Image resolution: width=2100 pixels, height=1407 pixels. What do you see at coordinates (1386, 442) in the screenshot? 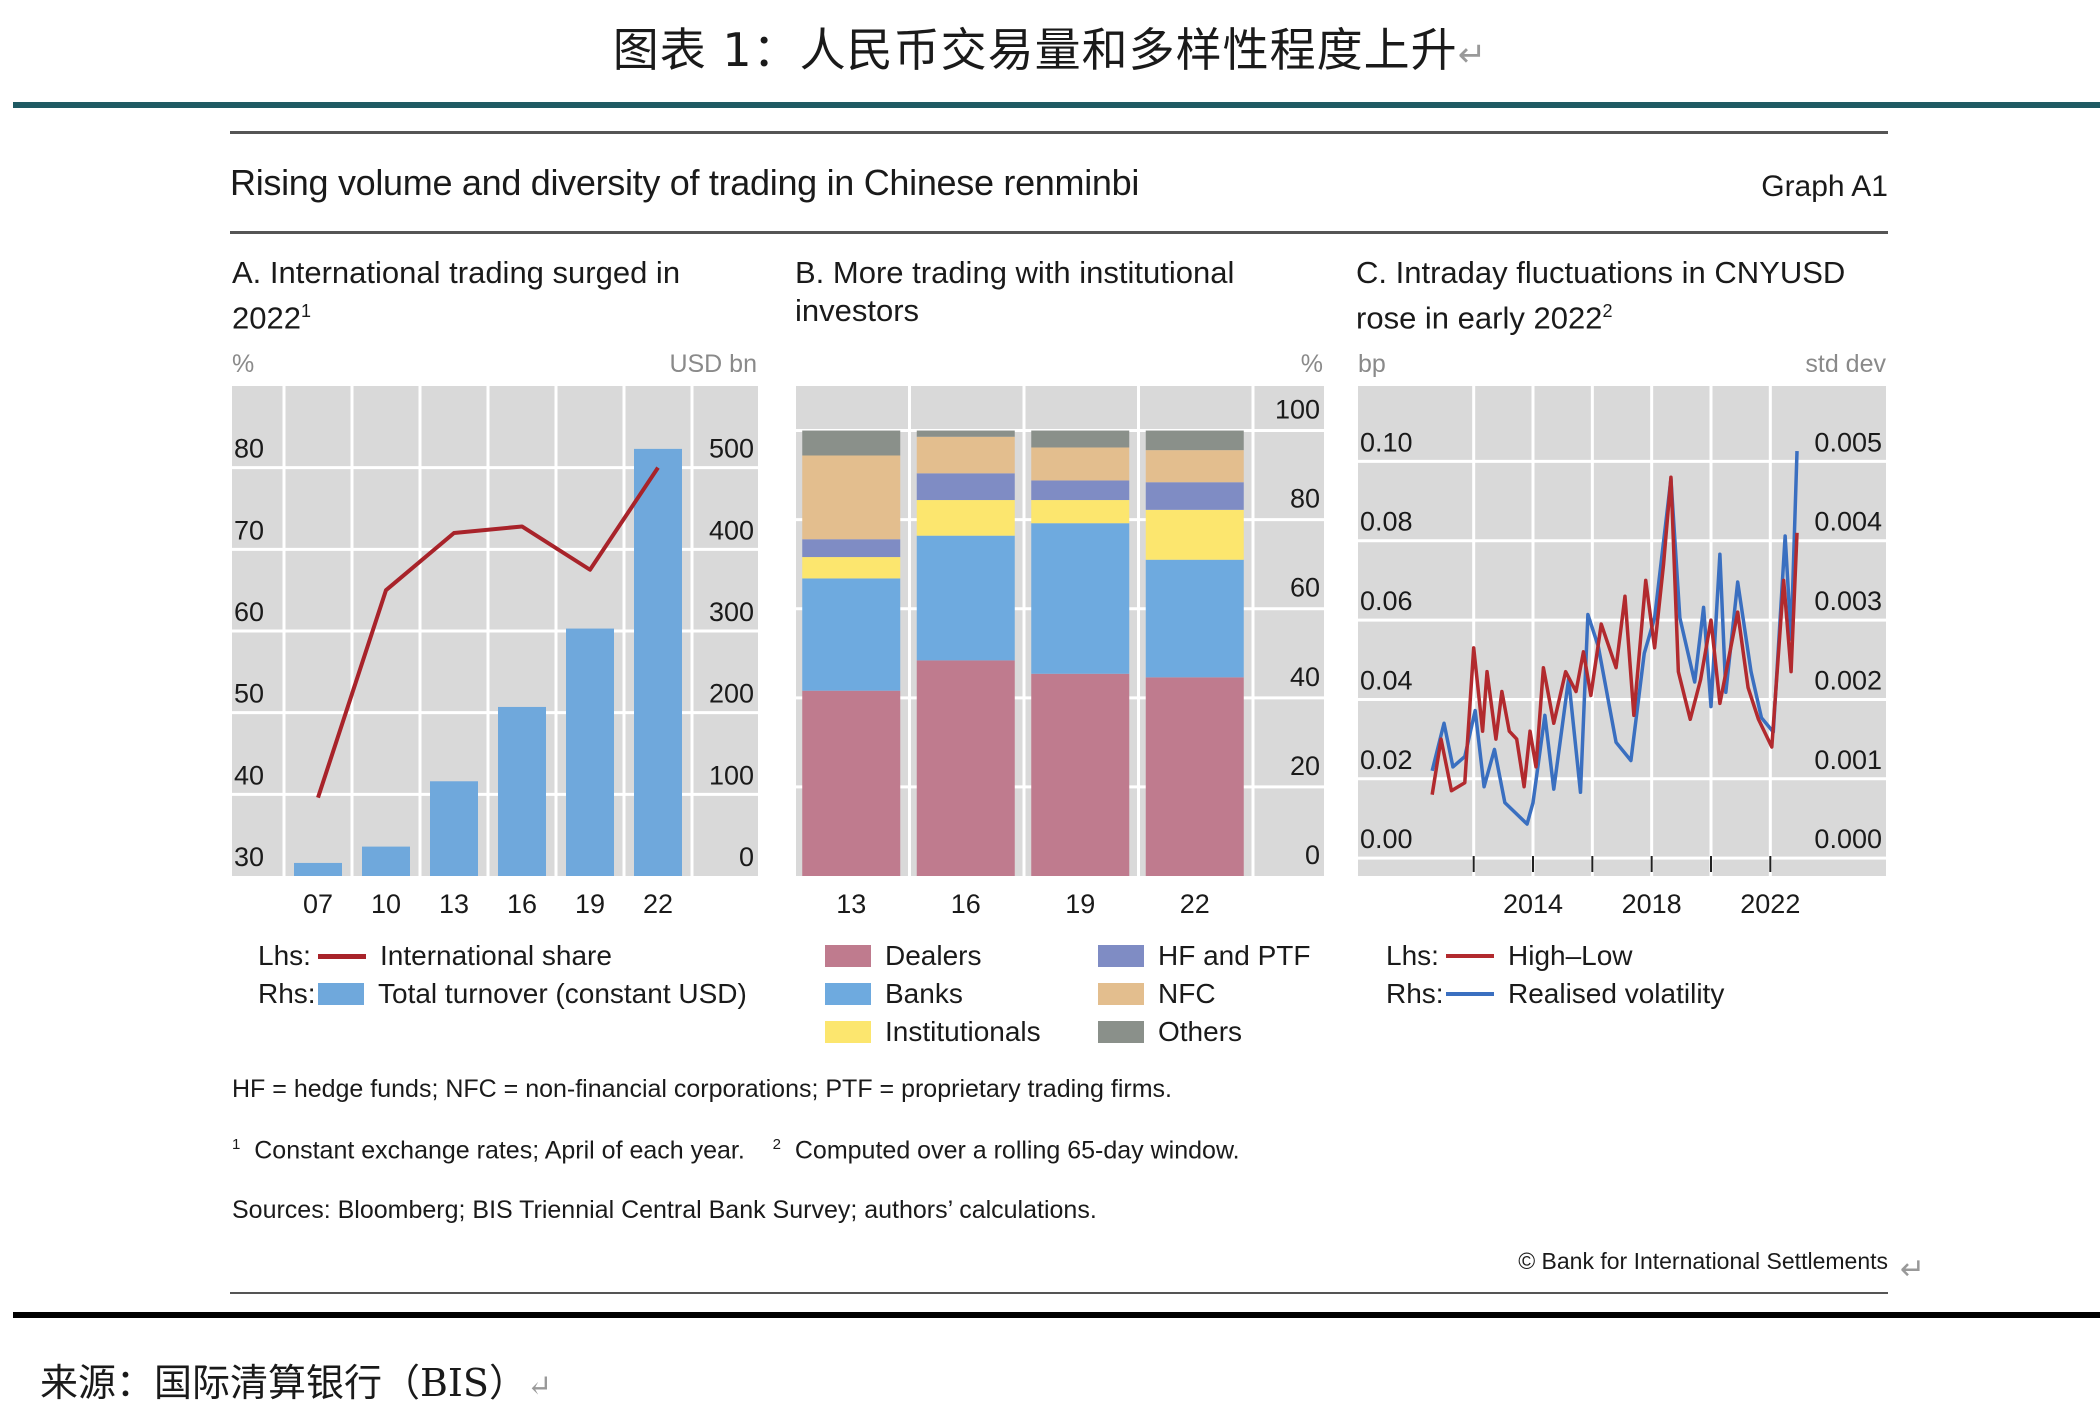
I see `y-left-tick-label: 0.10` at bounding box center [1386, 442].